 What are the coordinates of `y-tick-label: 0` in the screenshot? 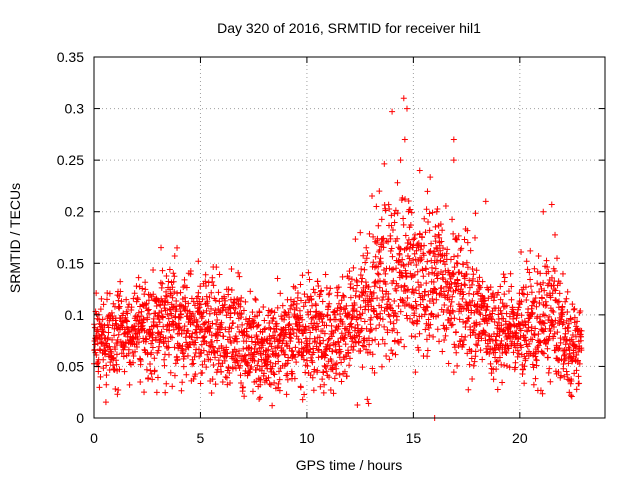 It's located at (80, 418).